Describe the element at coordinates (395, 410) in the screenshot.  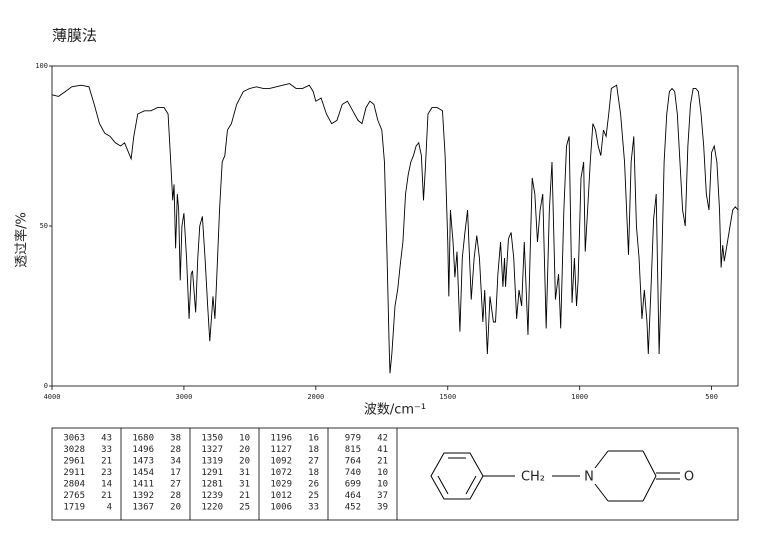
I see `x-axis-label: 波数/cm⁻¹` at that location.